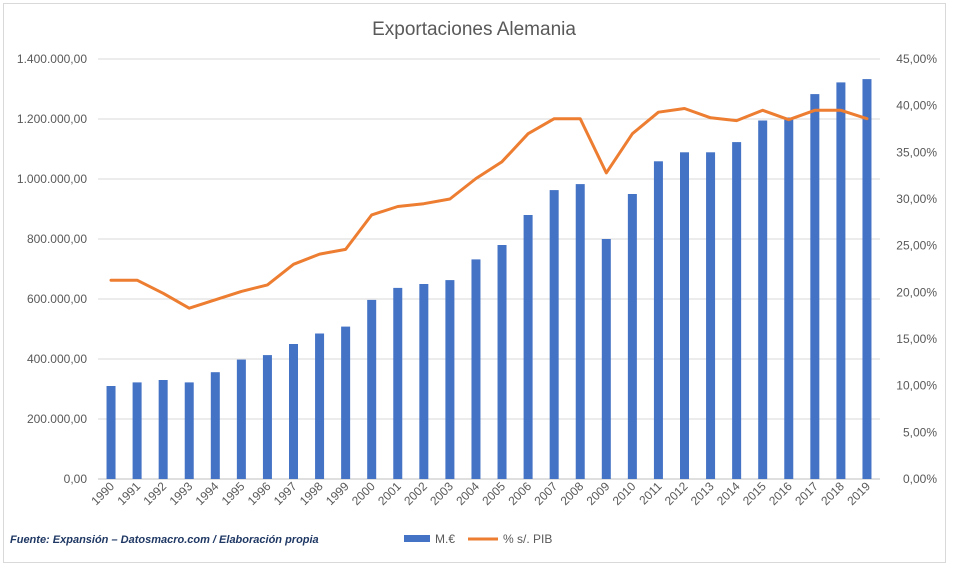 The width and height of the screenshot is (953, 571). Describe the element at coordinates (467, 493) in the screenshot. I see `x-tick-label: 2004` at that location.